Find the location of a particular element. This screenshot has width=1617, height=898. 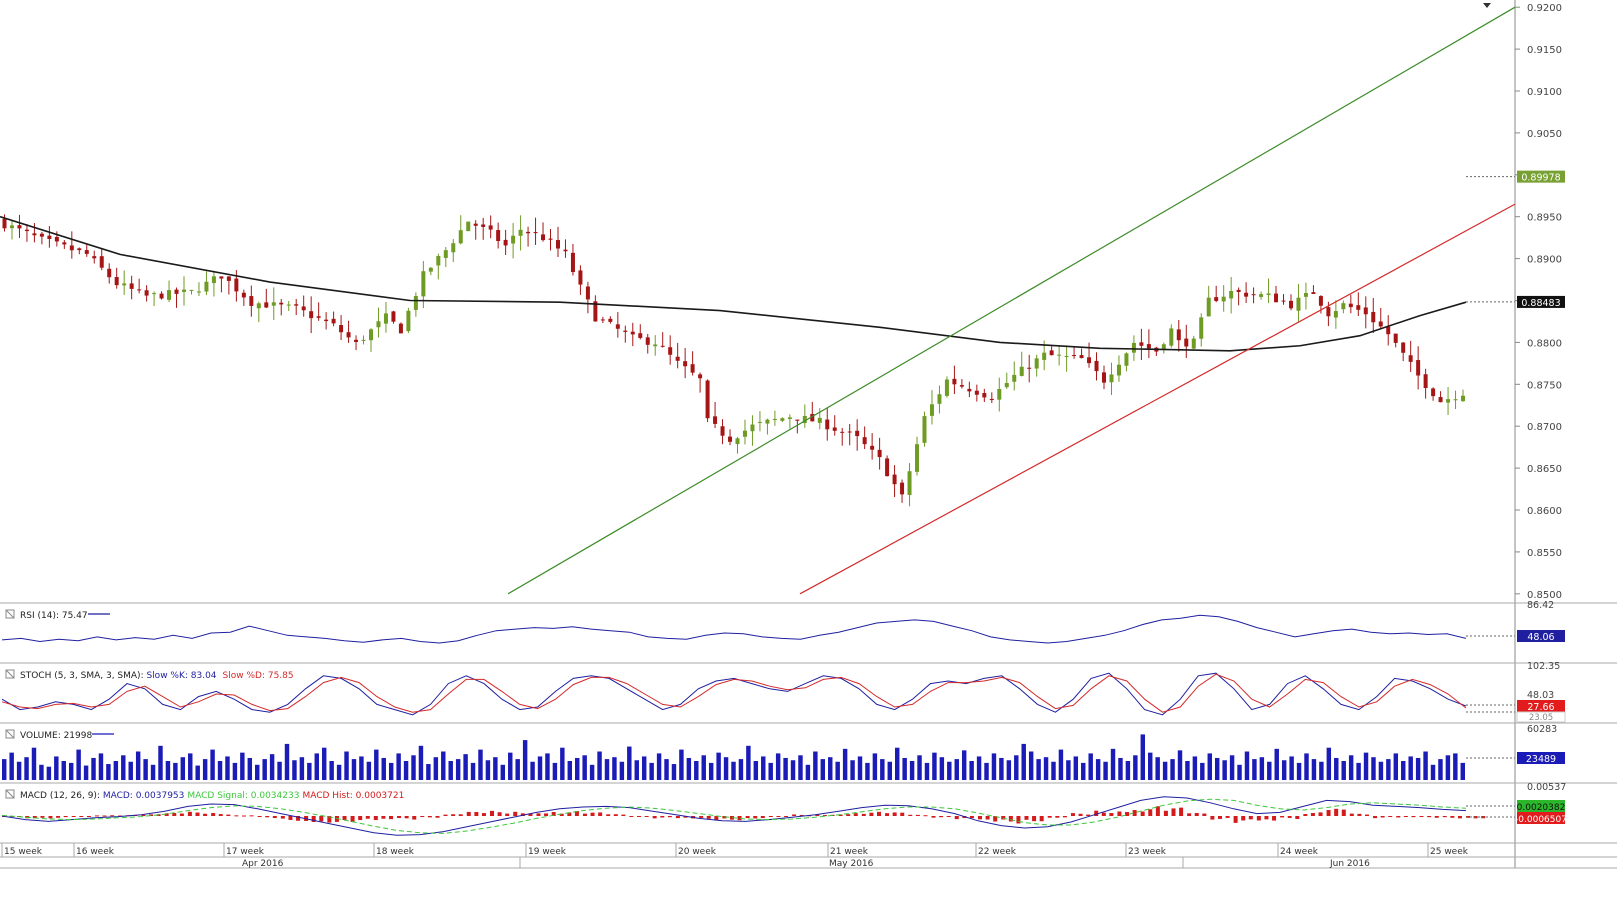

stoch-k-line is located at coordinates (734, 694).